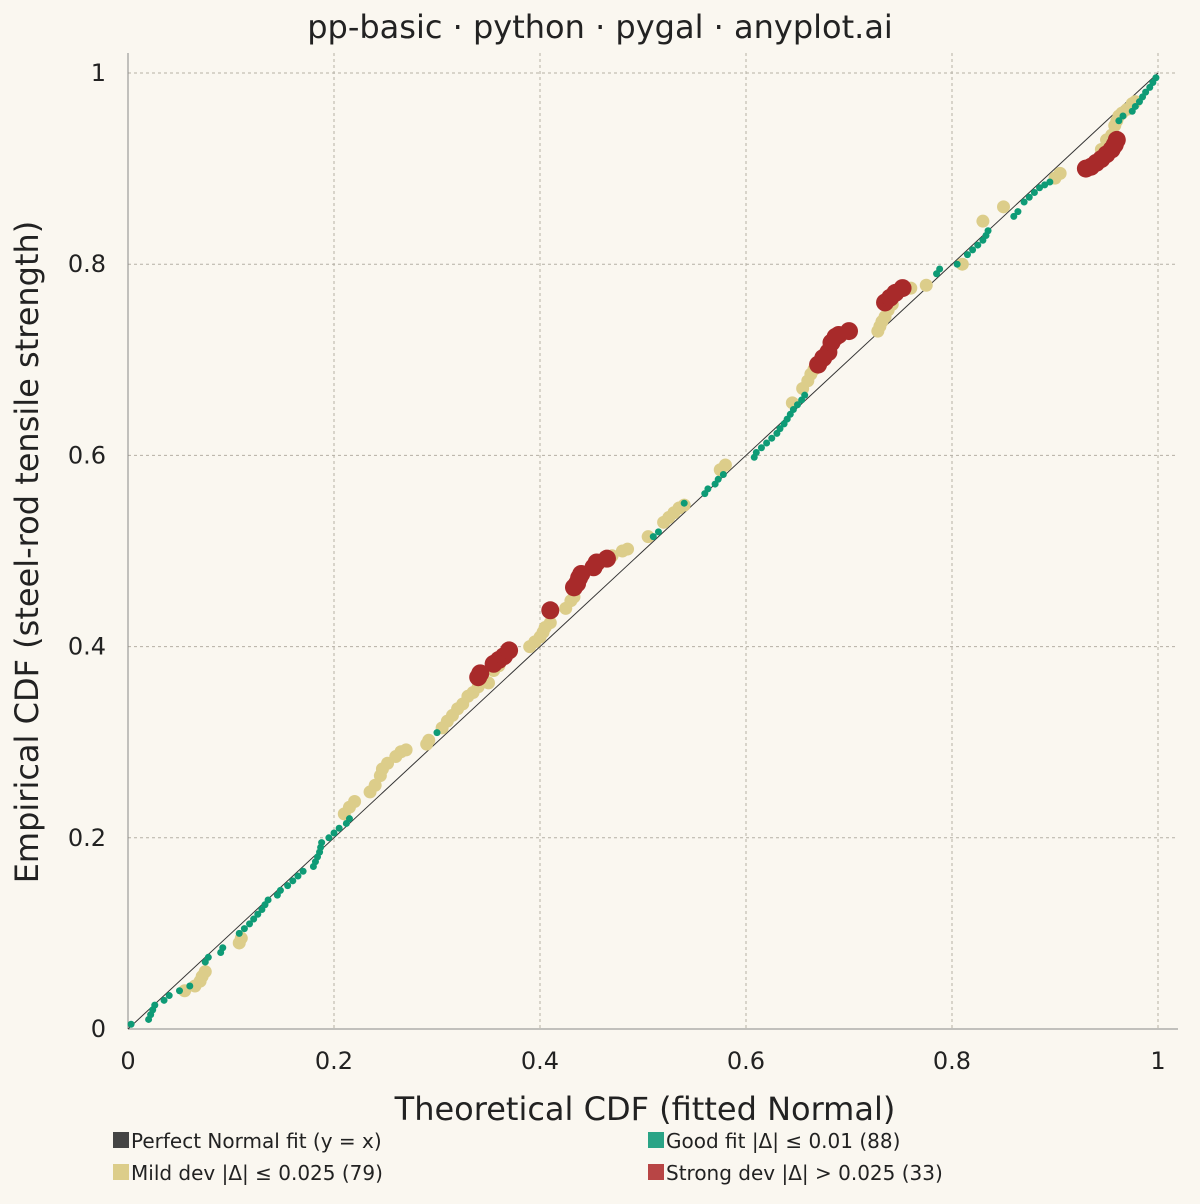  I want to click on x-tick-label: 0.6, so click(746, 1061).